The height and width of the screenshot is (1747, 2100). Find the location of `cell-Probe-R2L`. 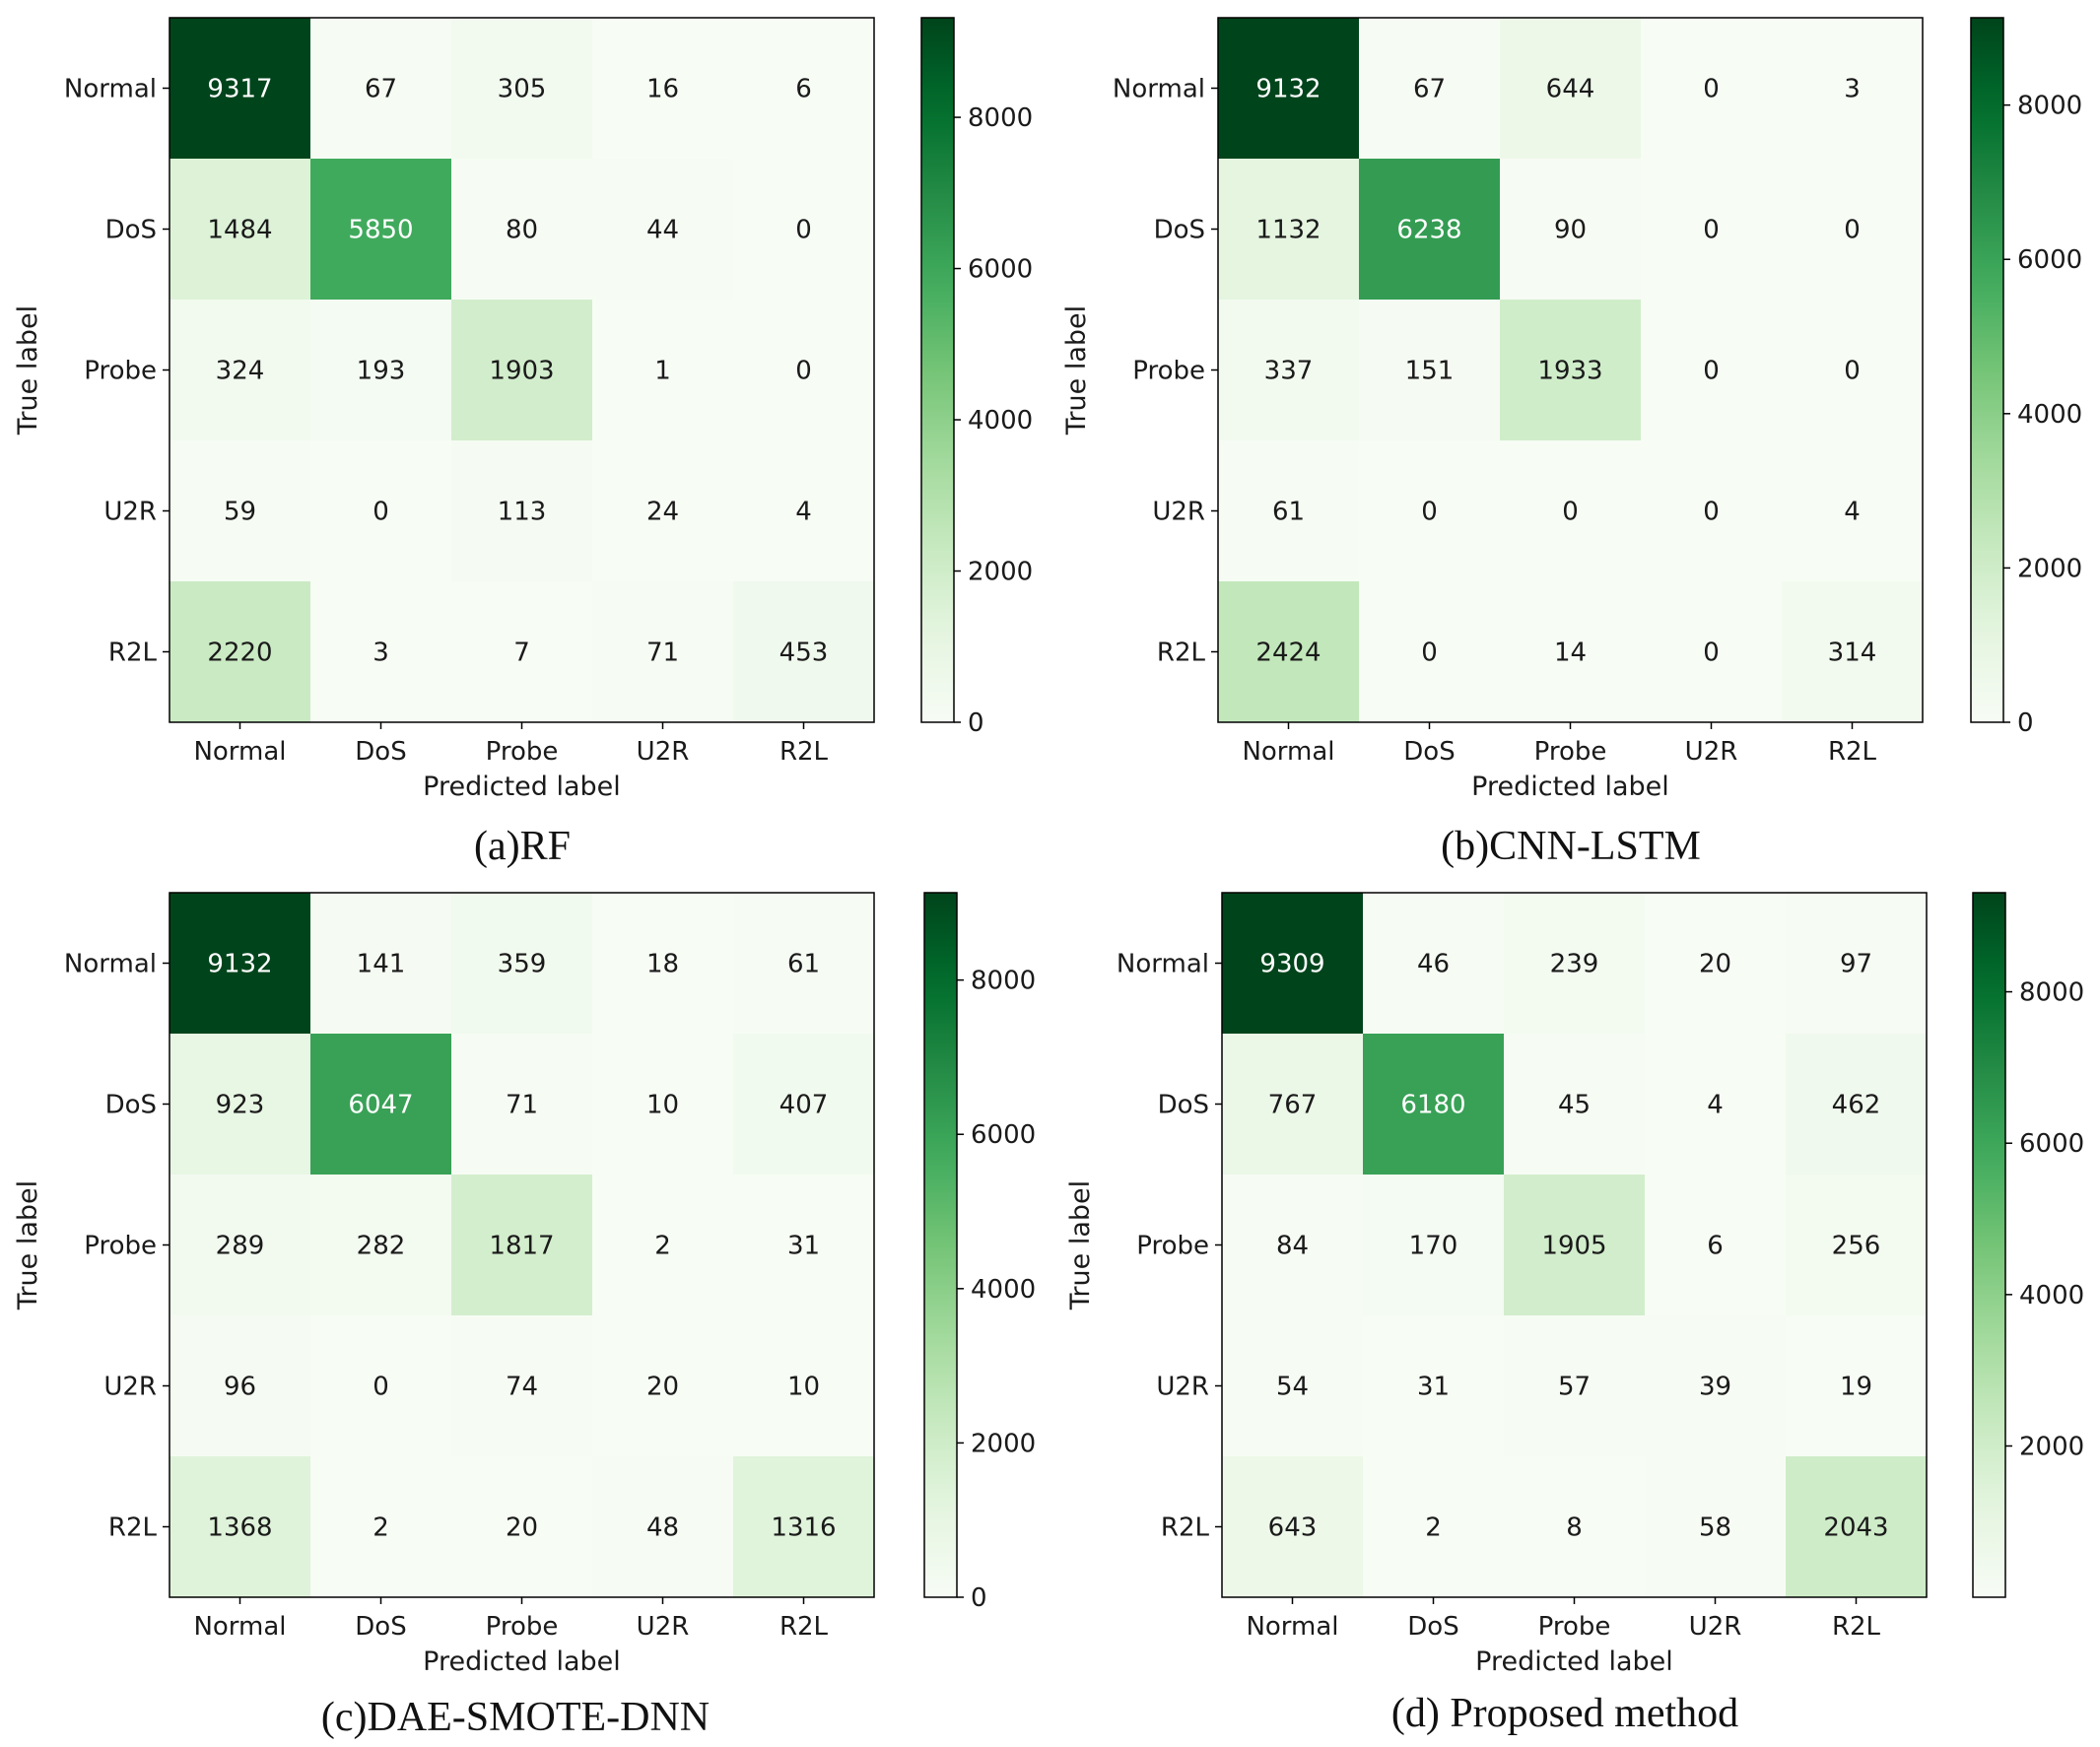

cell-Probe-R2L is located at coordinates (803, 1245).